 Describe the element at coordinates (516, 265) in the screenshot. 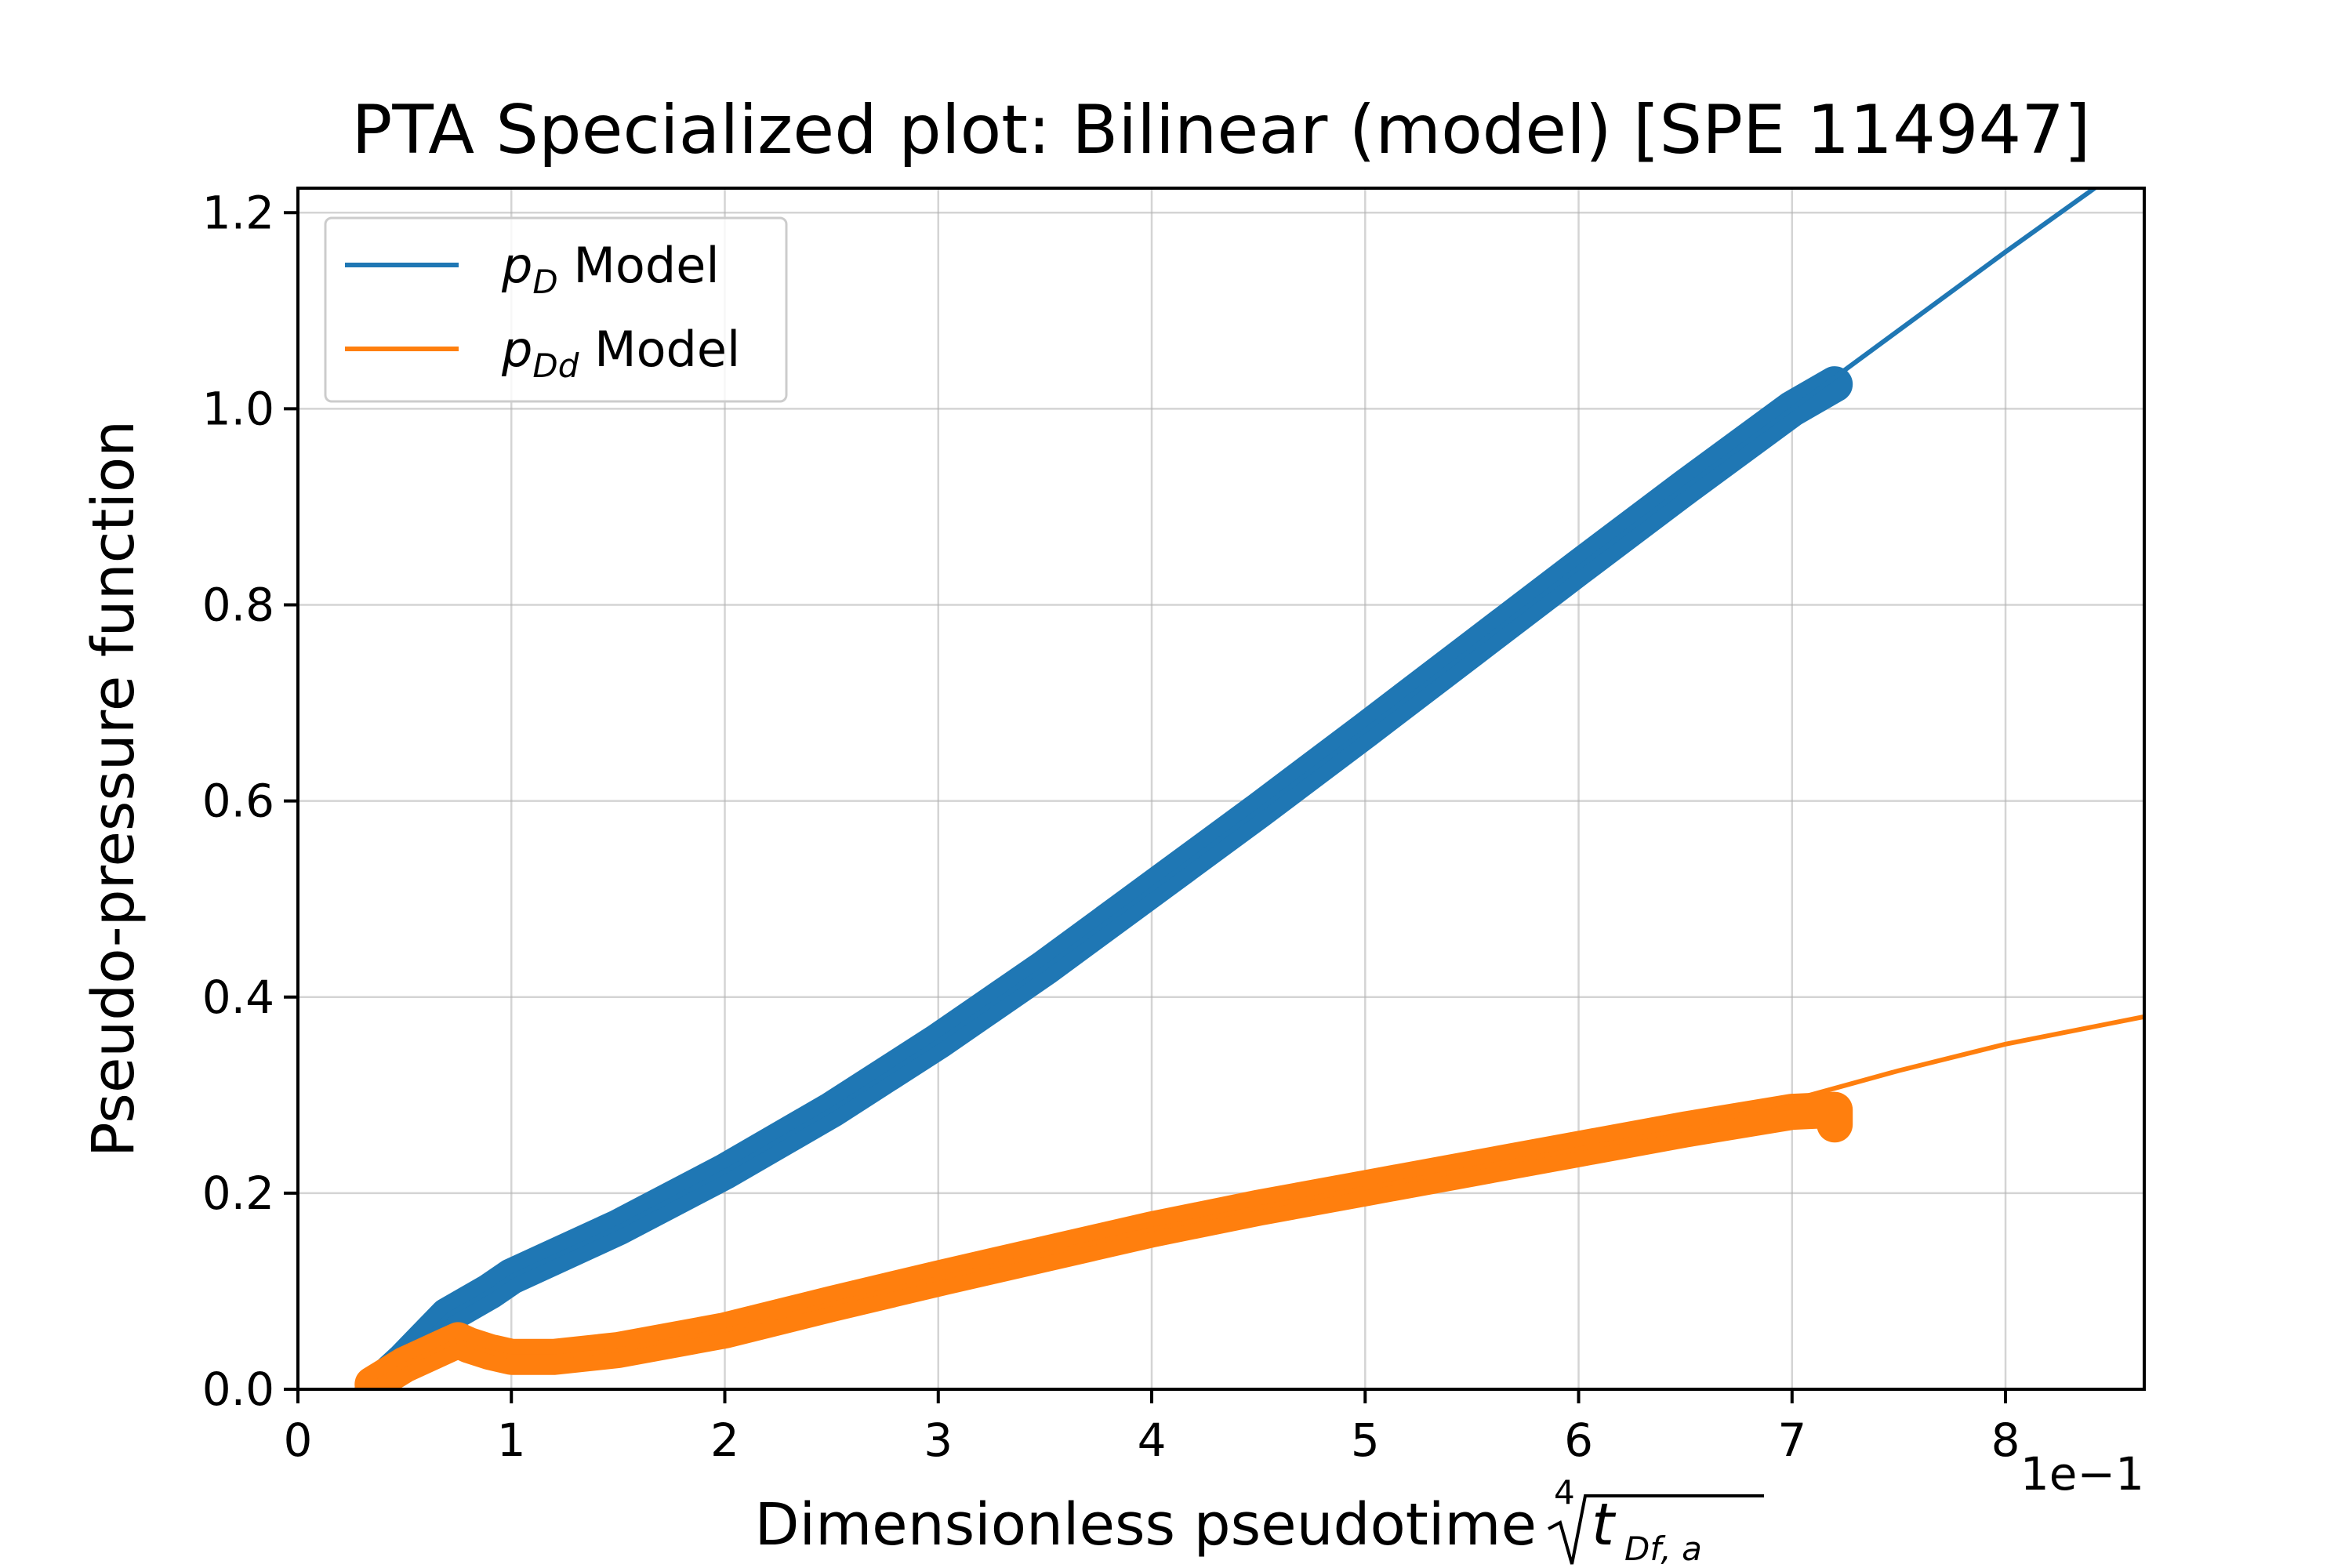

I see `legend-label-pd-symbol: p` at that location.